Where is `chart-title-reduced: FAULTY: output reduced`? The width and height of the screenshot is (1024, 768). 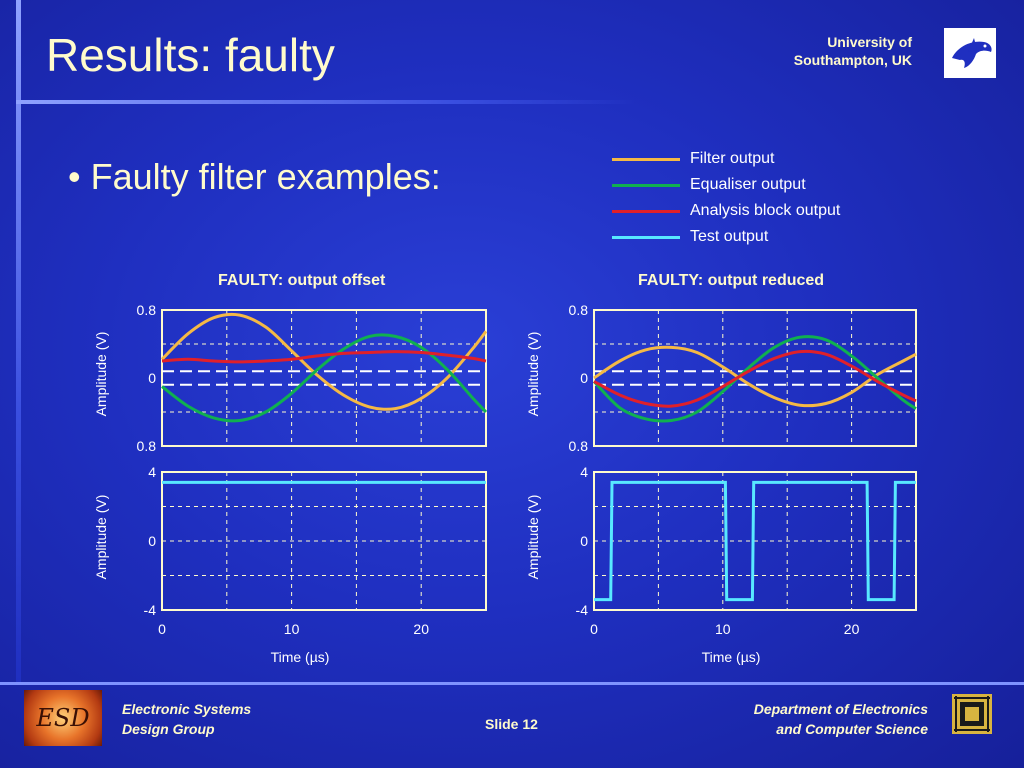 chart-title-reduced: FAULTY: output reduced is located at coordinates (731, 280).